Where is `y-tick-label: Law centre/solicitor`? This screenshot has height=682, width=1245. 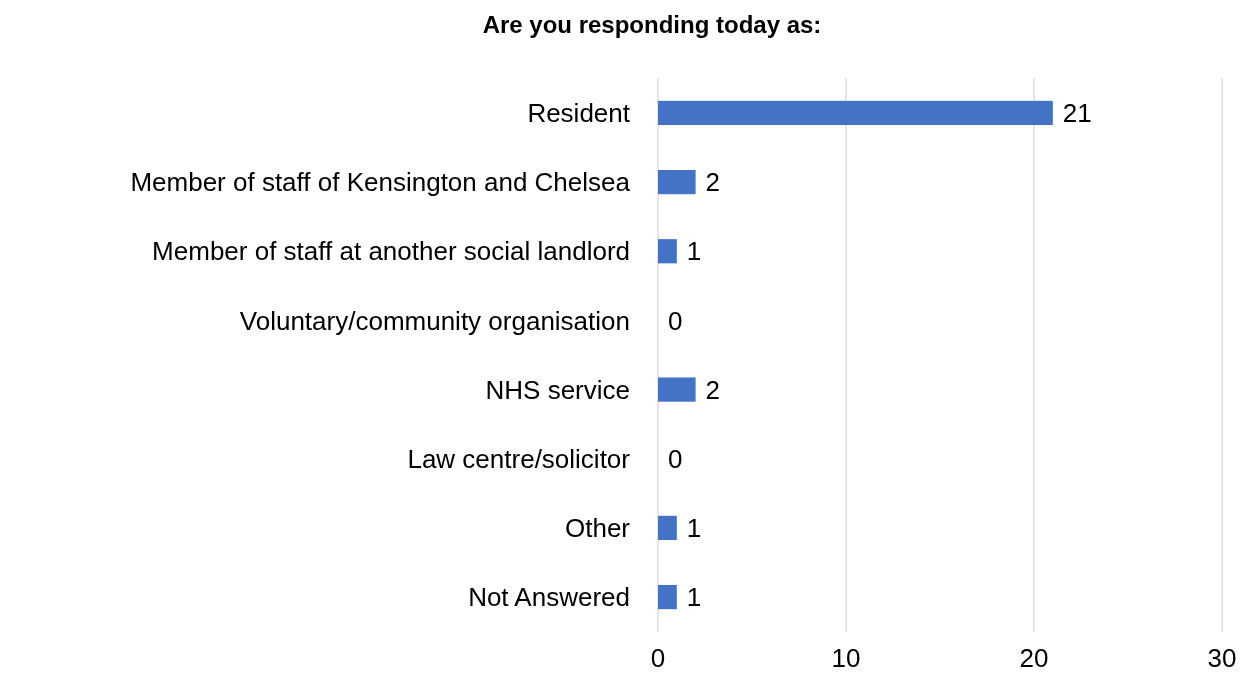
y-tick-label: Law centre/solicitor is located at coordinates (519, 458).